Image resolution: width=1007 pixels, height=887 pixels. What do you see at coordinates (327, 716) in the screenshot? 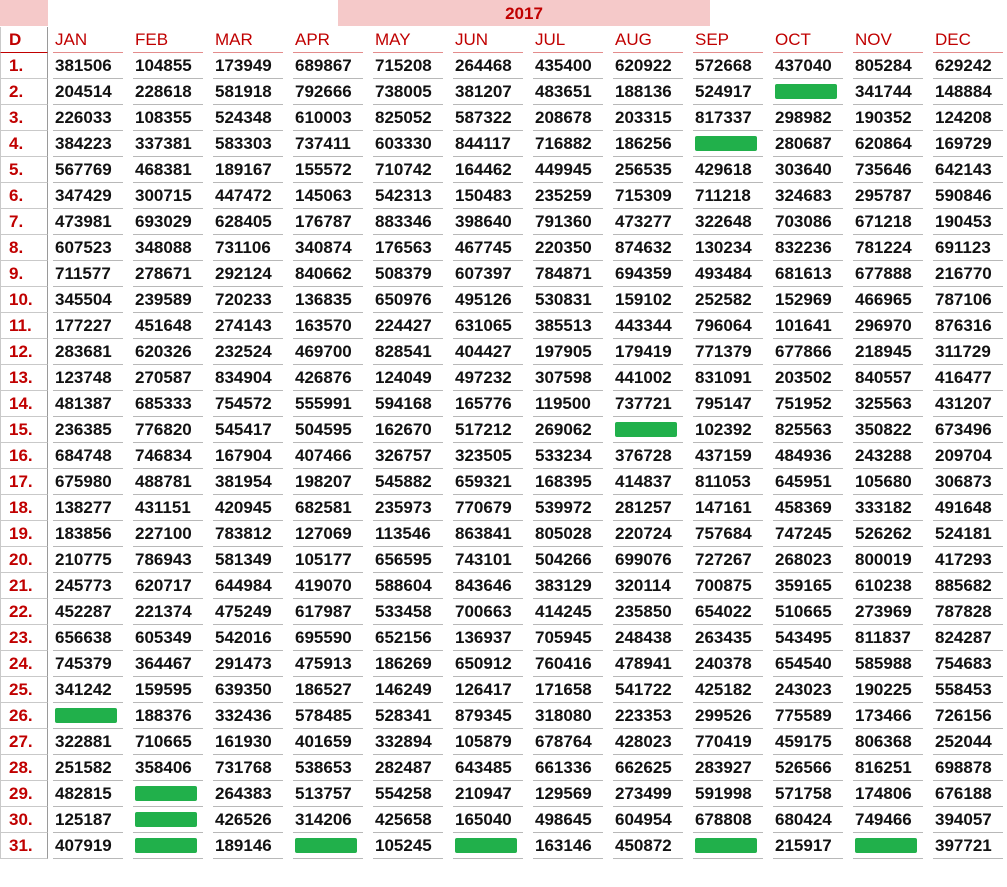
I see `result-value: 578485` at bounding box center [327, 716].